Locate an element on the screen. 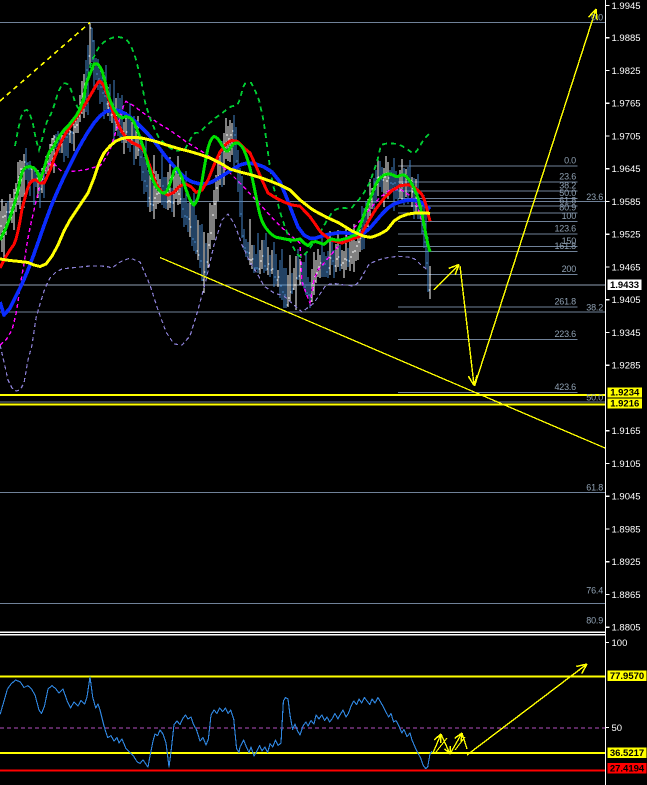 The width and height of the screenshot is (647, 785). svg-text: 1.9585 is located at coordinates (626, 202).